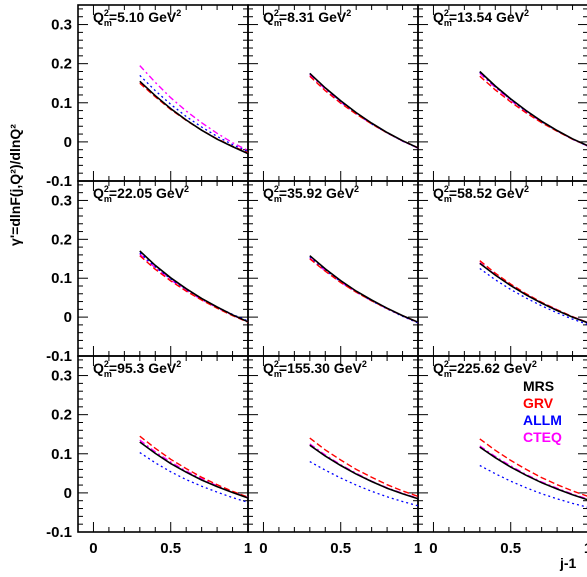  What do you see at coordinates (307, 18) in the screenshot?
I see `panel-q2-label: Qm2=8.31 GeV2` at bounding box center [307, 18].